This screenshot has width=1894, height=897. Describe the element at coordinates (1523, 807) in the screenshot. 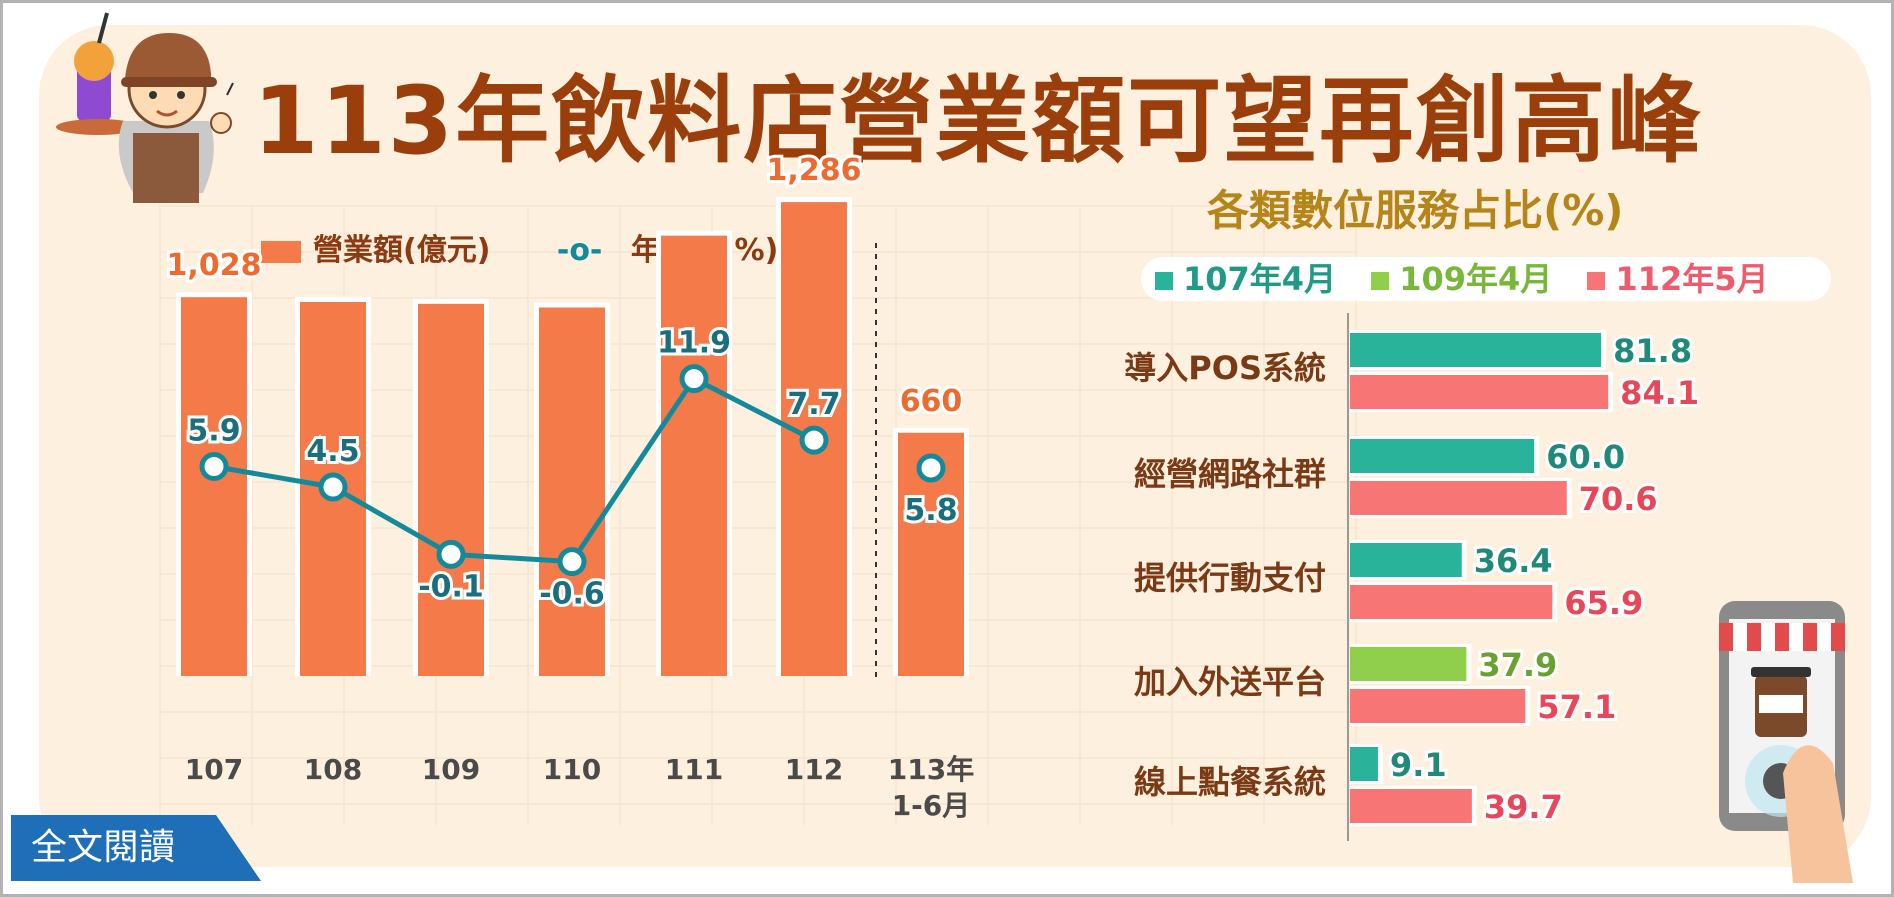

I see `service-value-label: 39.7` at that location.